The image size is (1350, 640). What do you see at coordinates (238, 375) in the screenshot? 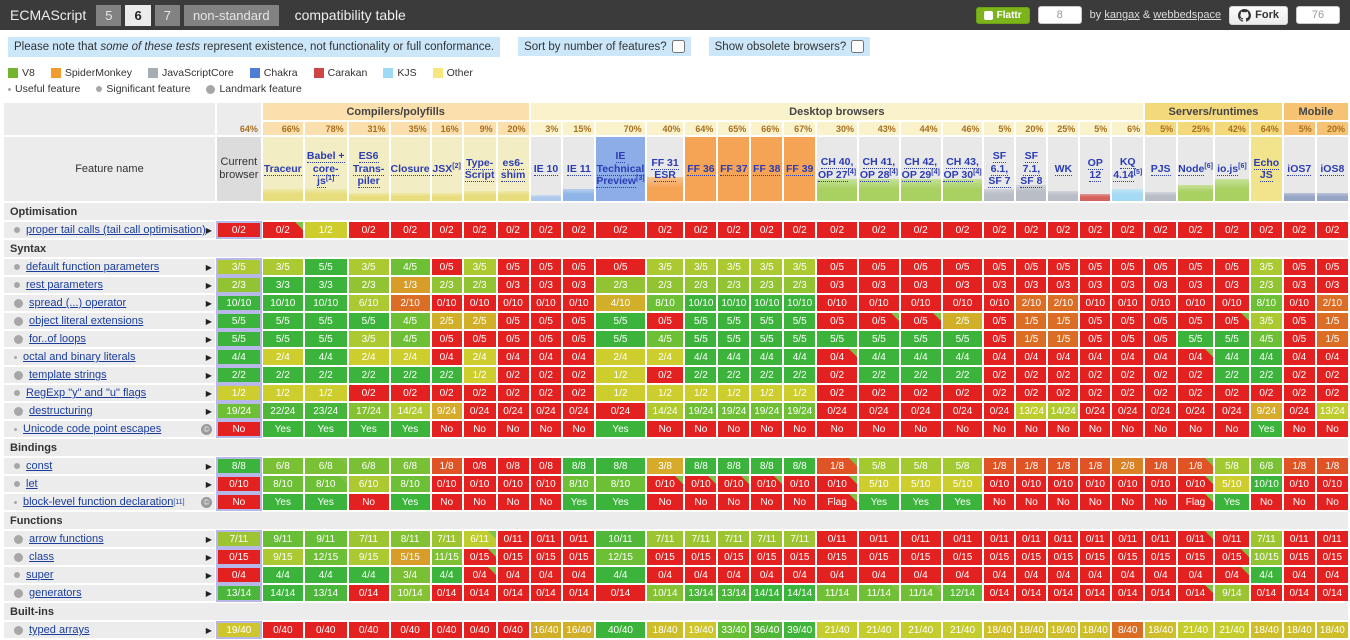
I see `result-cell-current: 2/2` at bounding box center [238, 375].